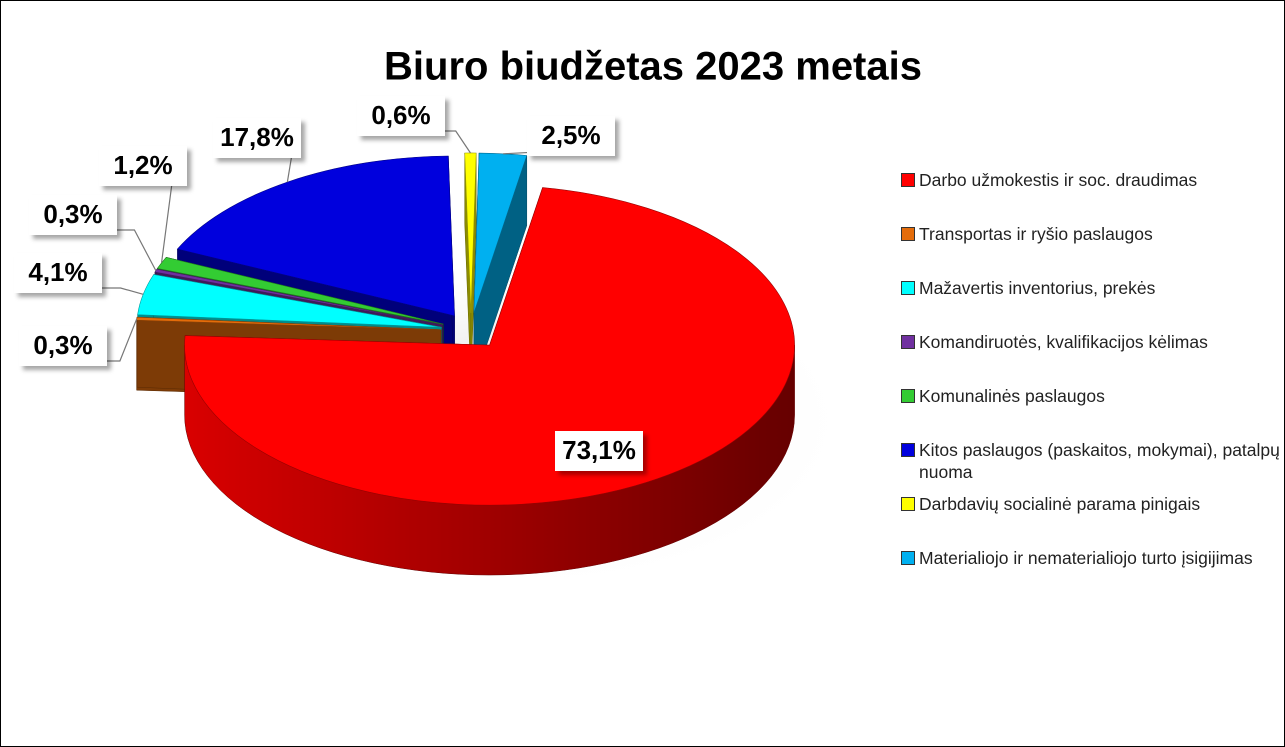 This screenshot has height=747, width=1285. What do you see at coordinates (1092, 196) in the screenshot?
I see `legend-item: Darbo užmokestis ir soc. draudimas` at bounding box center [1092, 196].